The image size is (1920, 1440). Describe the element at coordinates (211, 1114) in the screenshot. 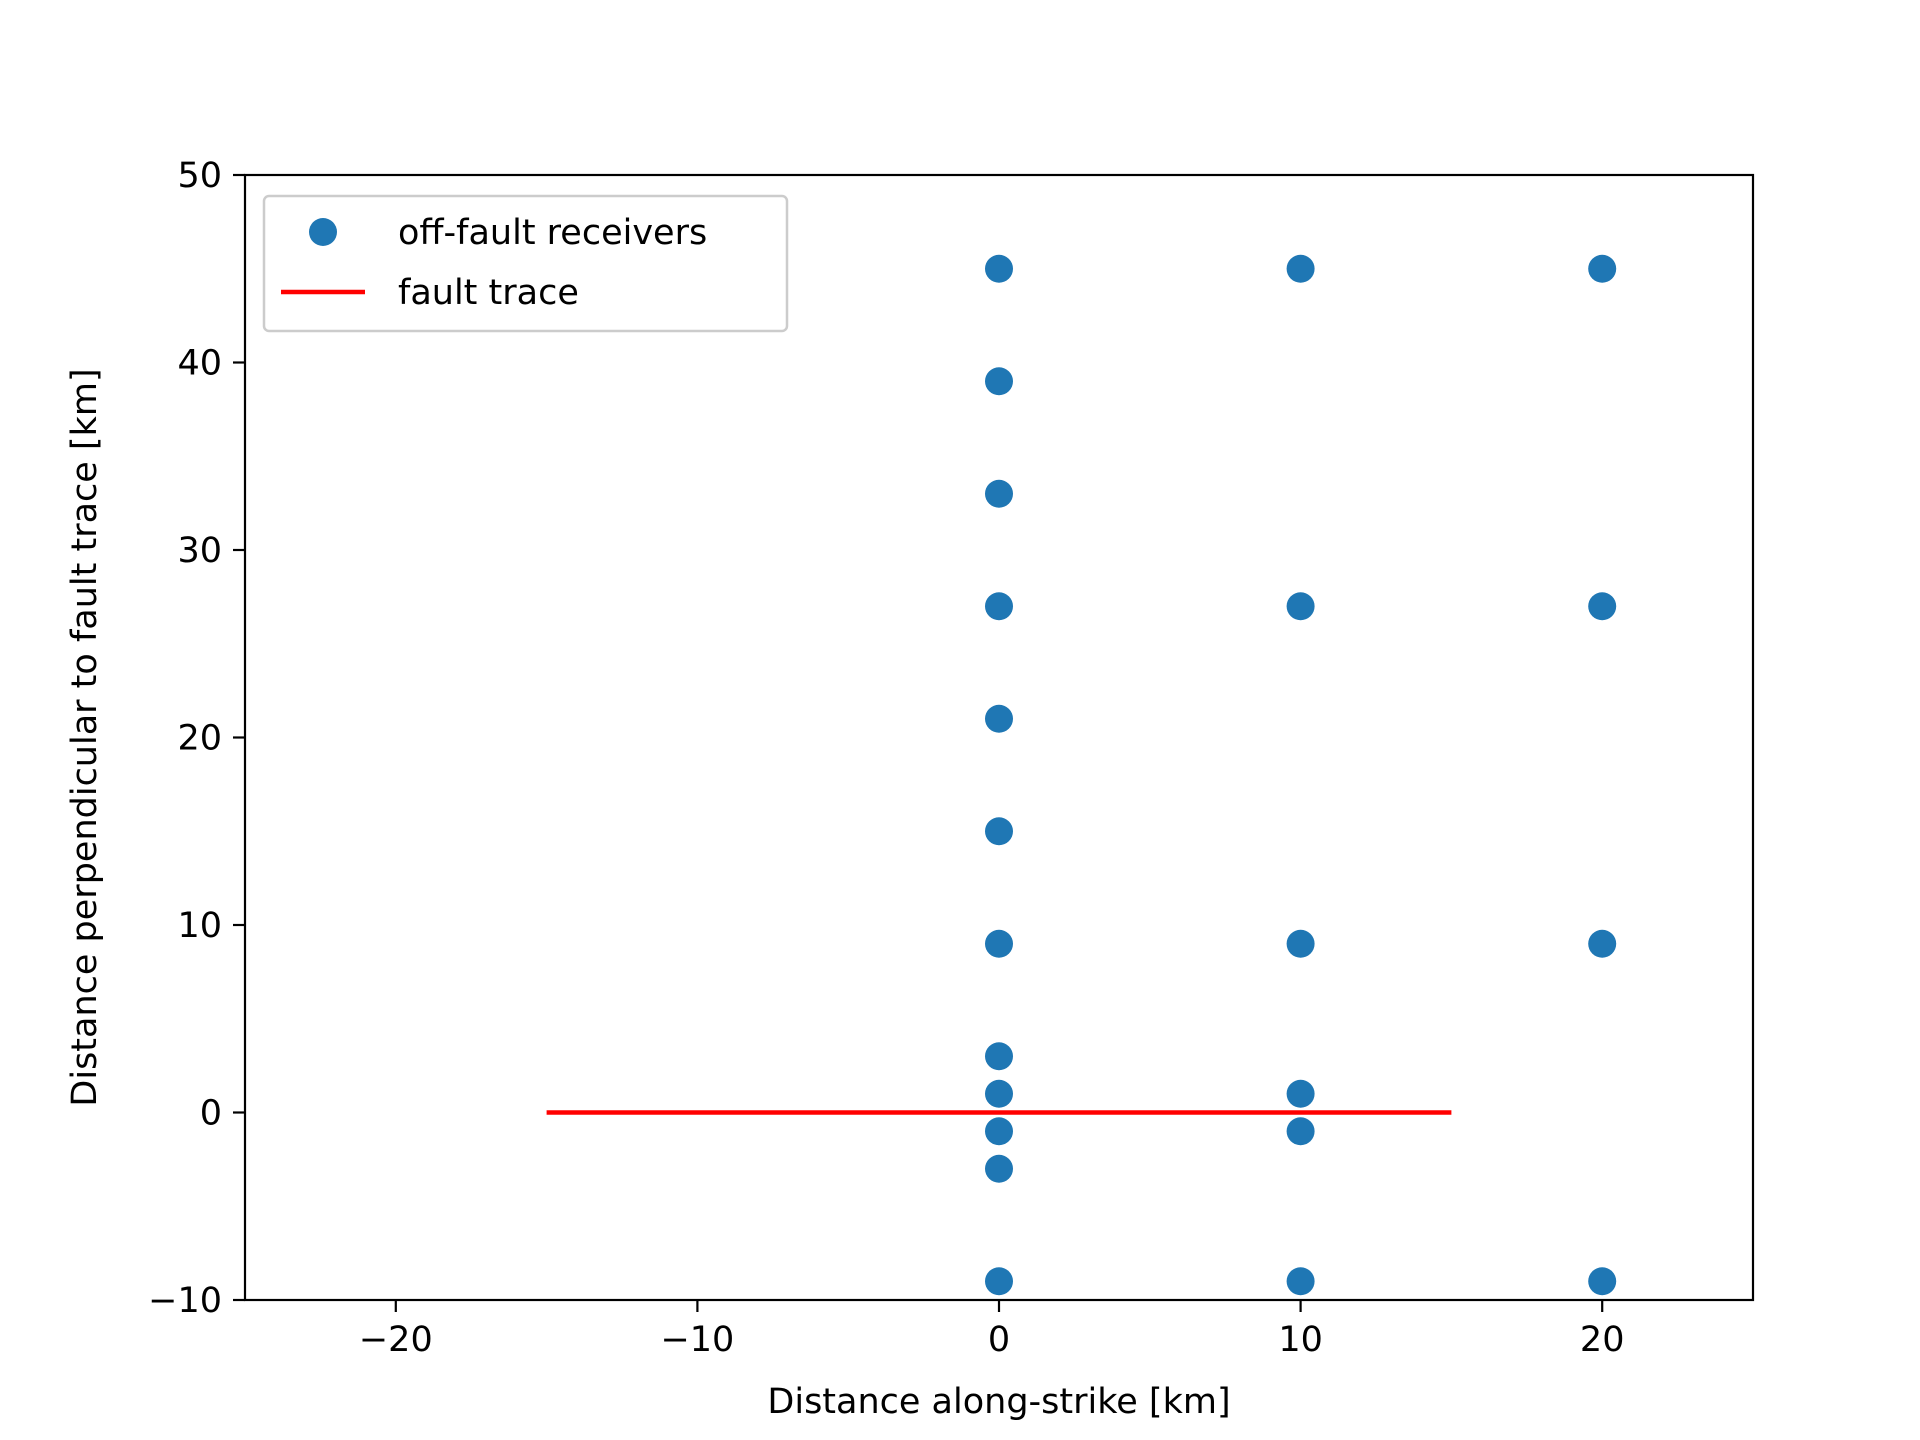

I see `y-tick-label: 0` at that location.